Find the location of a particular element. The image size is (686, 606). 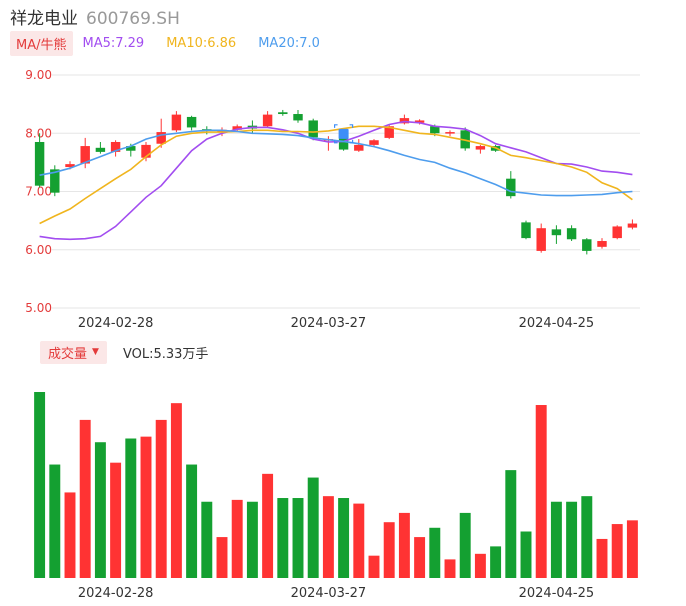

x-tick-label: 2024-02-28 is located at coordinates (116, 323).